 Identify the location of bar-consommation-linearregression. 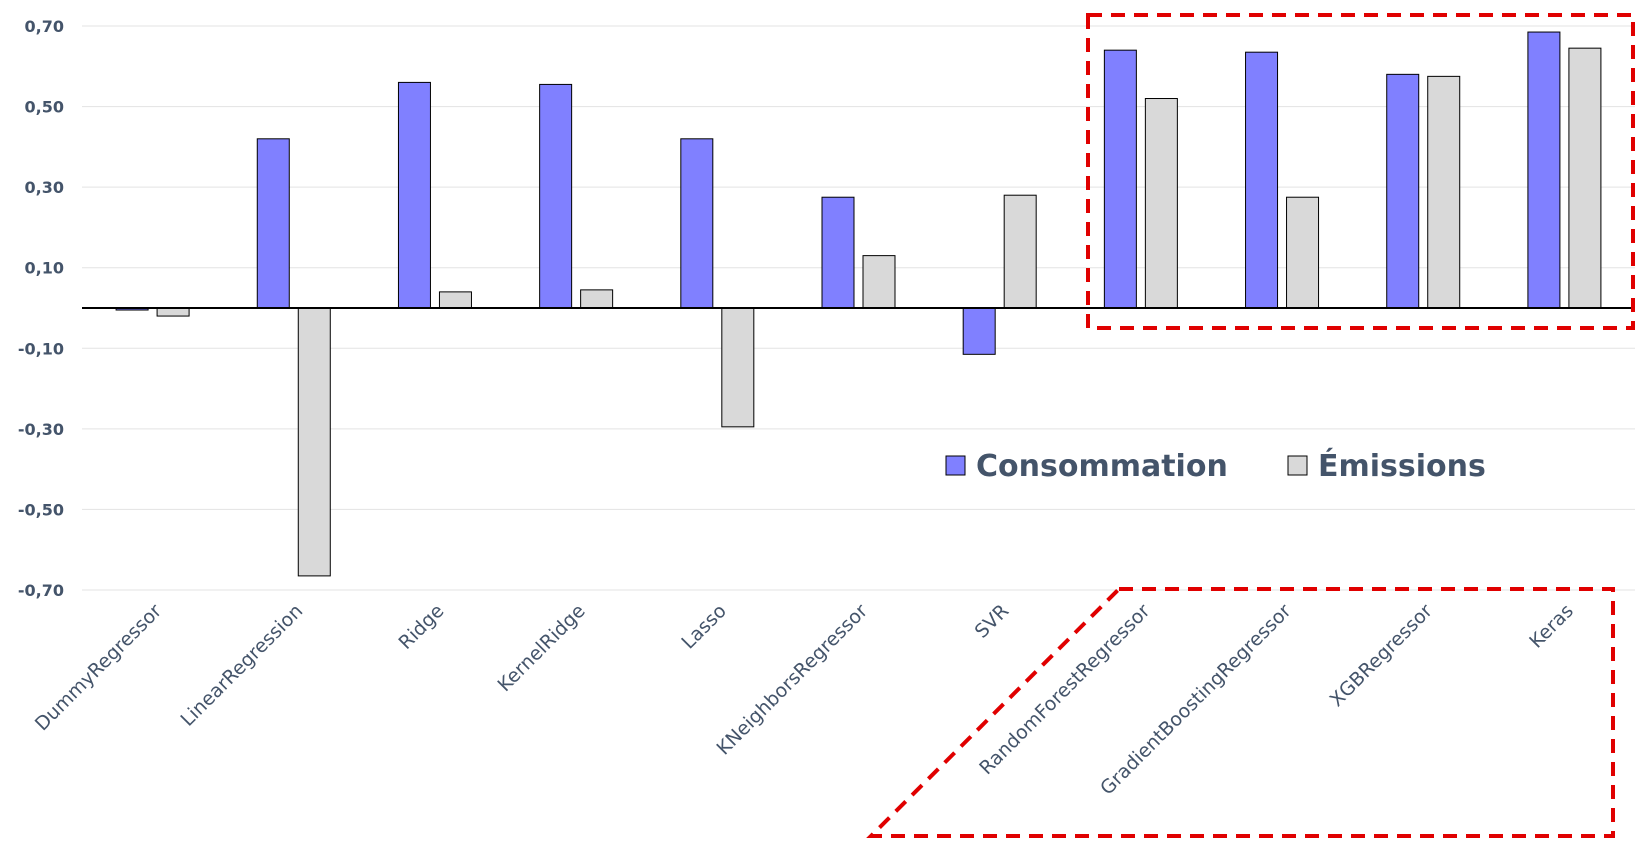
(273, 223).